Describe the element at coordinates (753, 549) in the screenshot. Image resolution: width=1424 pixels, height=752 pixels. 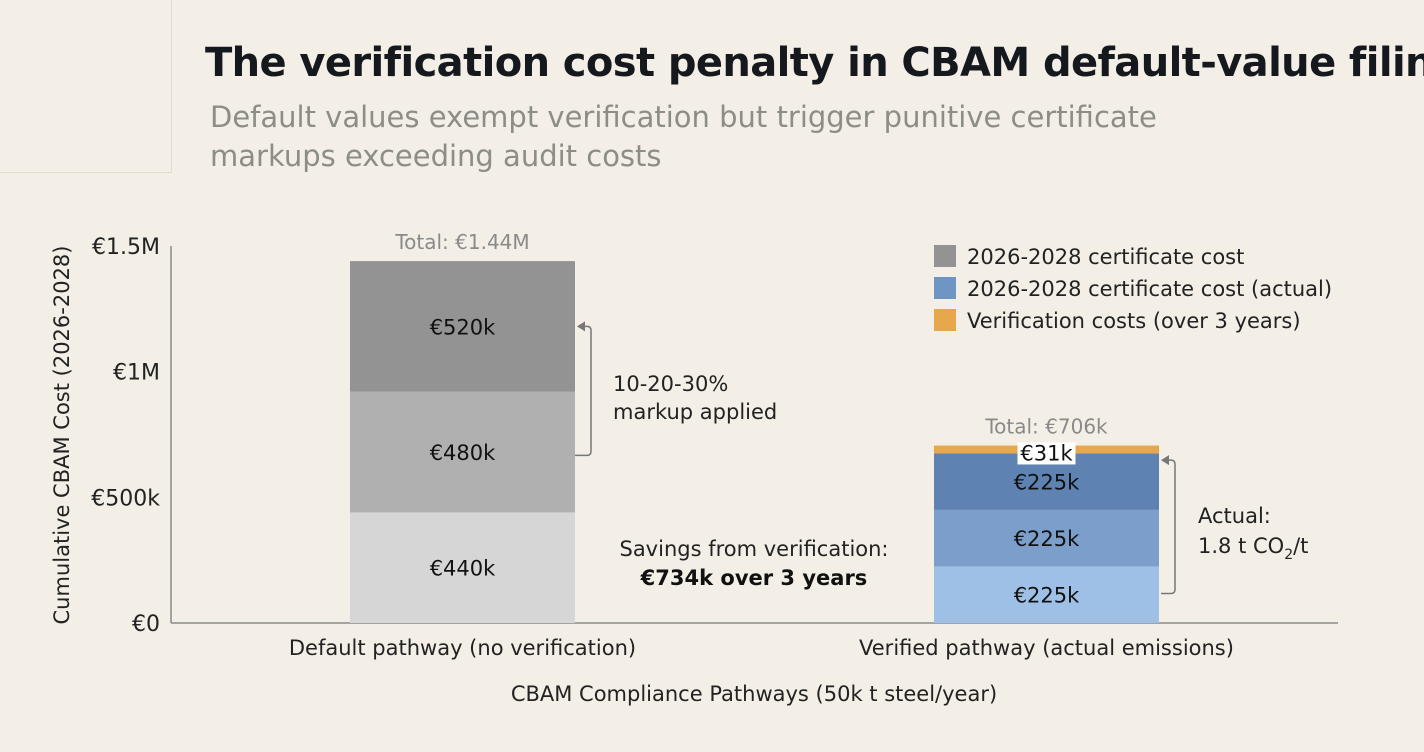
I see `savings-annotation: Savings from verification:` at that location.